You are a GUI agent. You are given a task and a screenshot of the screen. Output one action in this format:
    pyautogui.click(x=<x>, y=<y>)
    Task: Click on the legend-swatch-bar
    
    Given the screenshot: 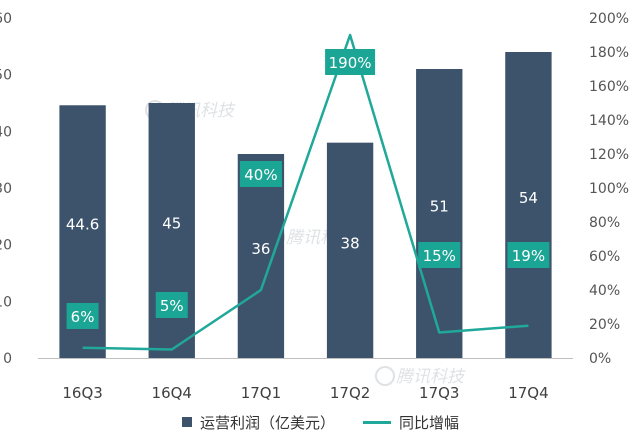 What is the action you would take?
    pyautogui.click(x=186, y=422)
    